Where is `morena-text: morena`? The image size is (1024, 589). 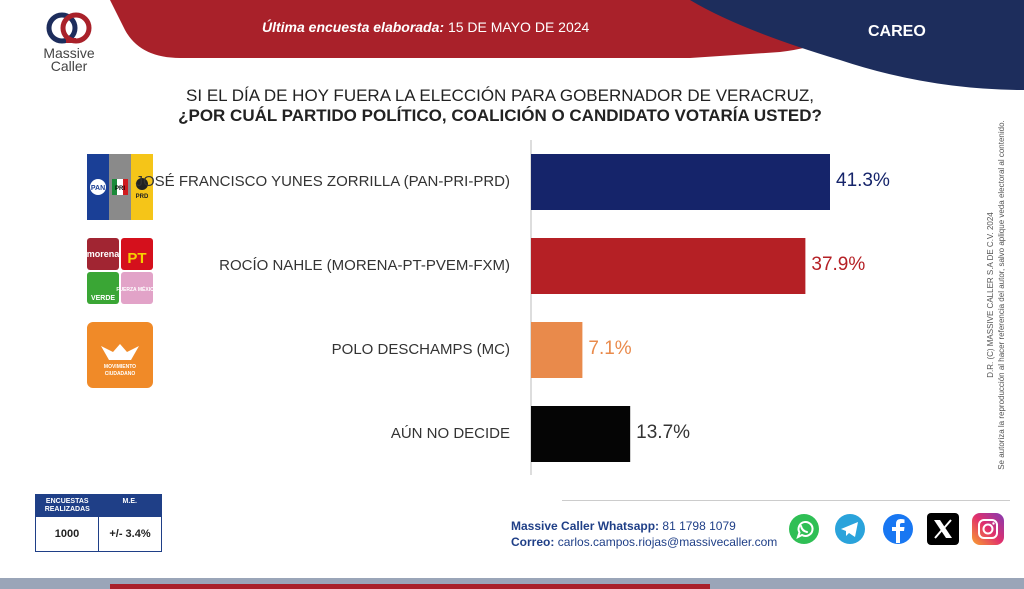 morena-text: morena is located at coordinates (103, 254).